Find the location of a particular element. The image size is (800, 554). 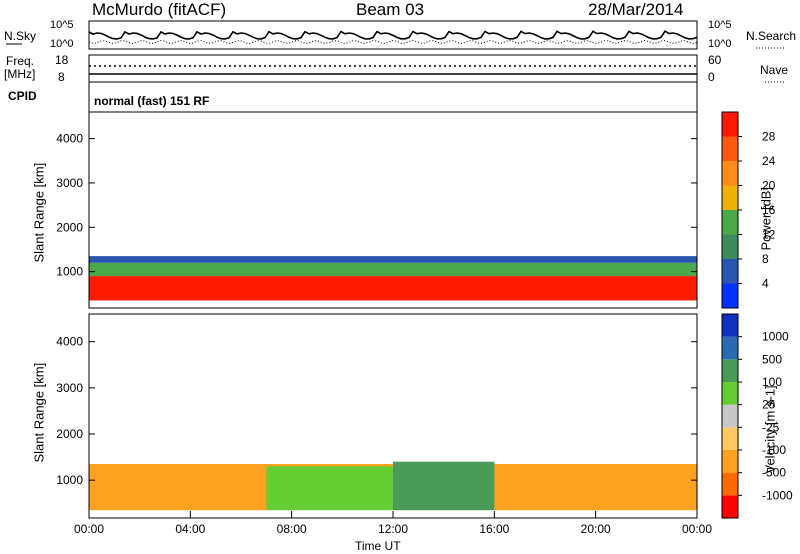

colorbar-frame is located at coordinates (730, 416).